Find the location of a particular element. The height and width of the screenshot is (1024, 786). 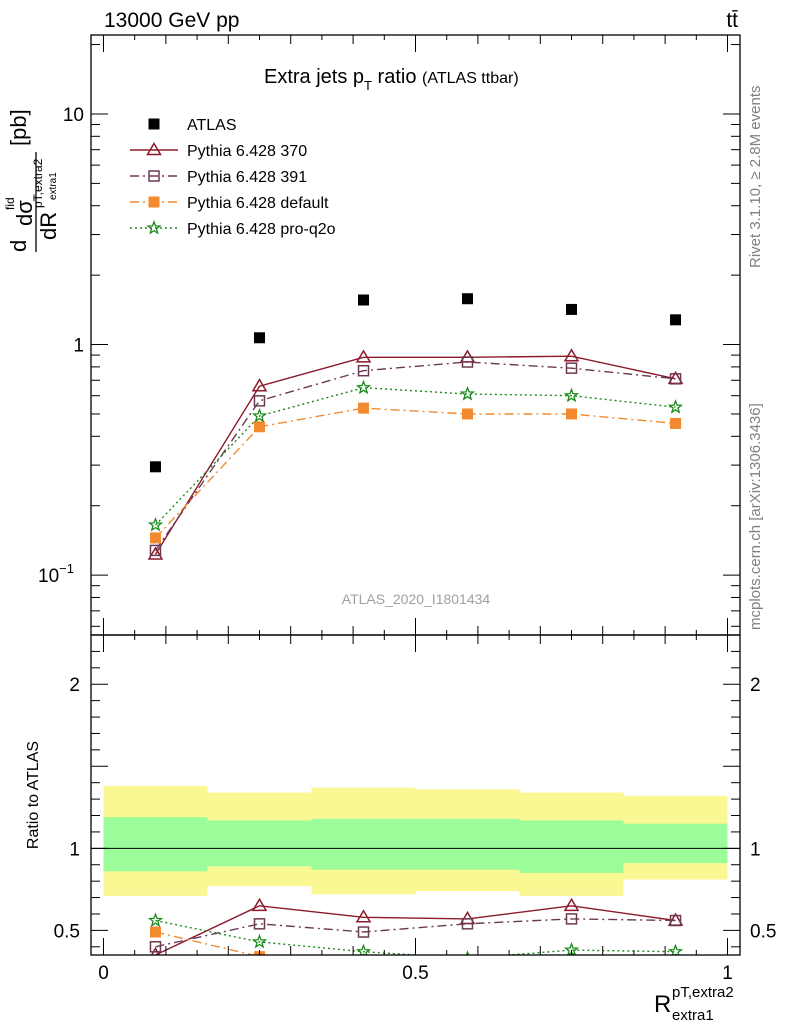

ratio-ytick-label-left: 2 is located at coordinates (74, 685).